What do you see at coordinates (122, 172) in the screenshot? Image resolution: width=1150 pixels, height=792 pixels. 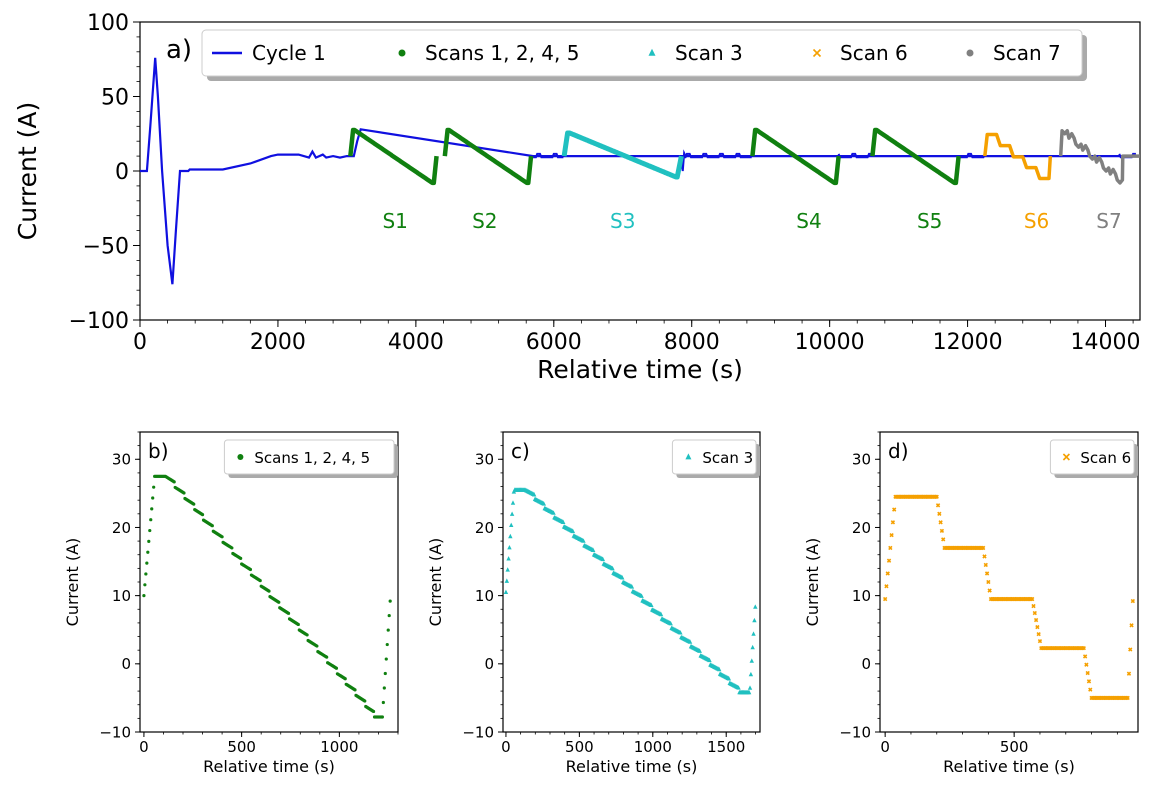 I see `y-tick-label: 0` at bounding box center [122, 172].